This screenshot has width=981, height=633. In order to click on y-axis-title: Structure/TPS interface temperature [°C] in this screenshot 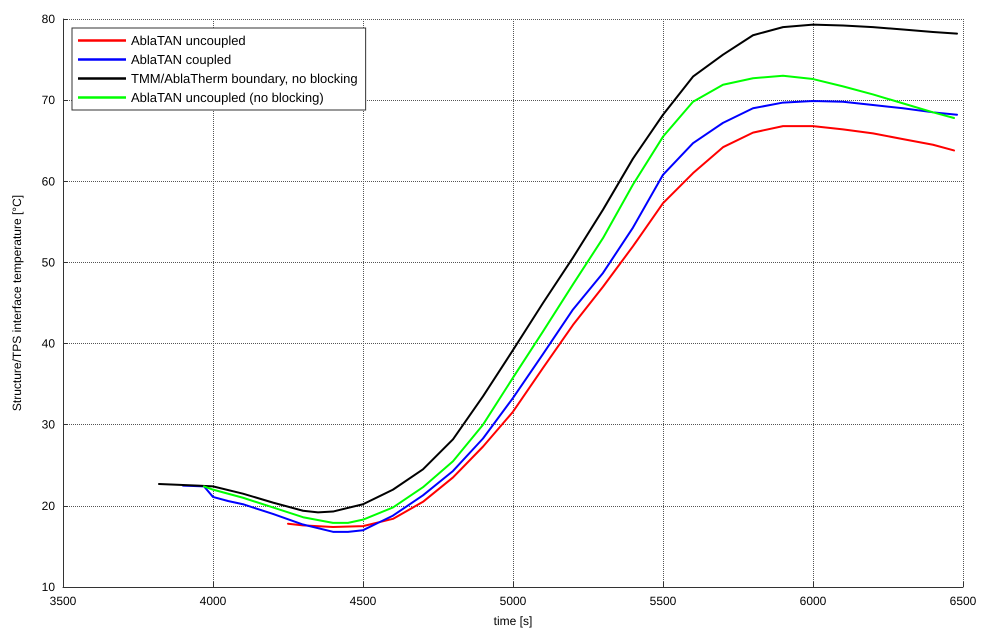, I will do `click(17, 303)`.